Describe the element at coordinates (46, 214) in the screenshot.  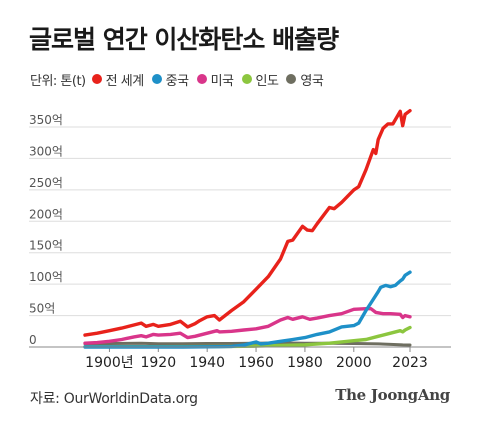
I see `y-tick-label: 200억` at that location.